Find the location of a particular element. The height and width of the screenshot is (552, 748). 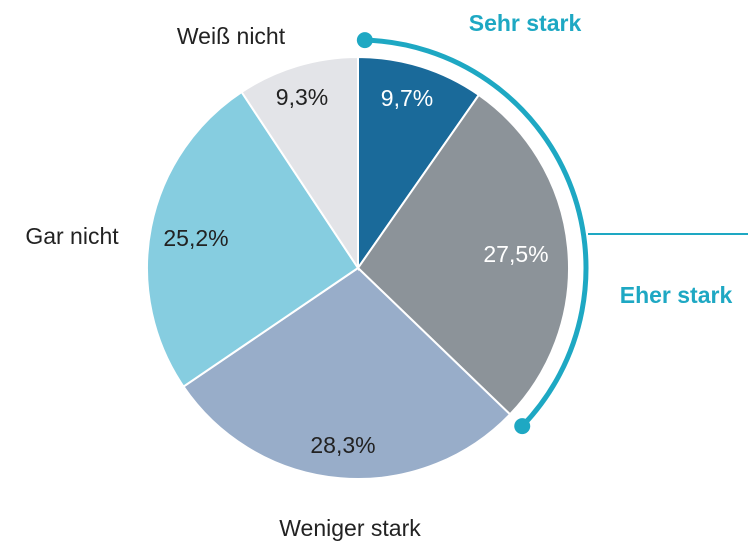

category-label: Eher stark is located at coordinates (676, 295).